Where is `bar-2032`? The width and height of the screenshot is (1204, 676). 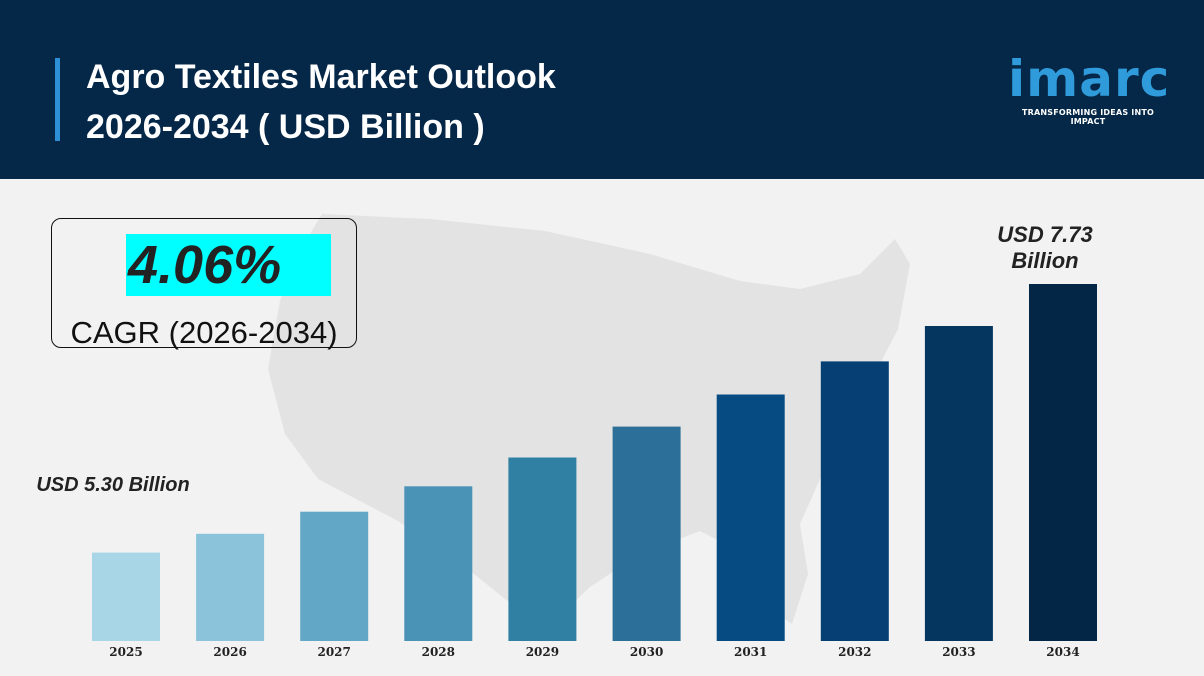 bar-2032 is located at coordinates (854, 501).